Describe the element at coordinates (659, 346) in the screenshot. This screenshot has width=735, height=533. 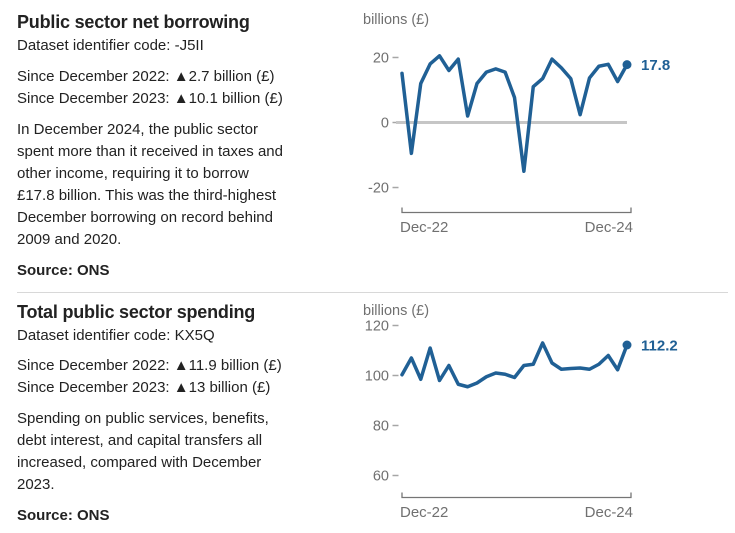
I see `latest-value-label: 112.2` at that location.